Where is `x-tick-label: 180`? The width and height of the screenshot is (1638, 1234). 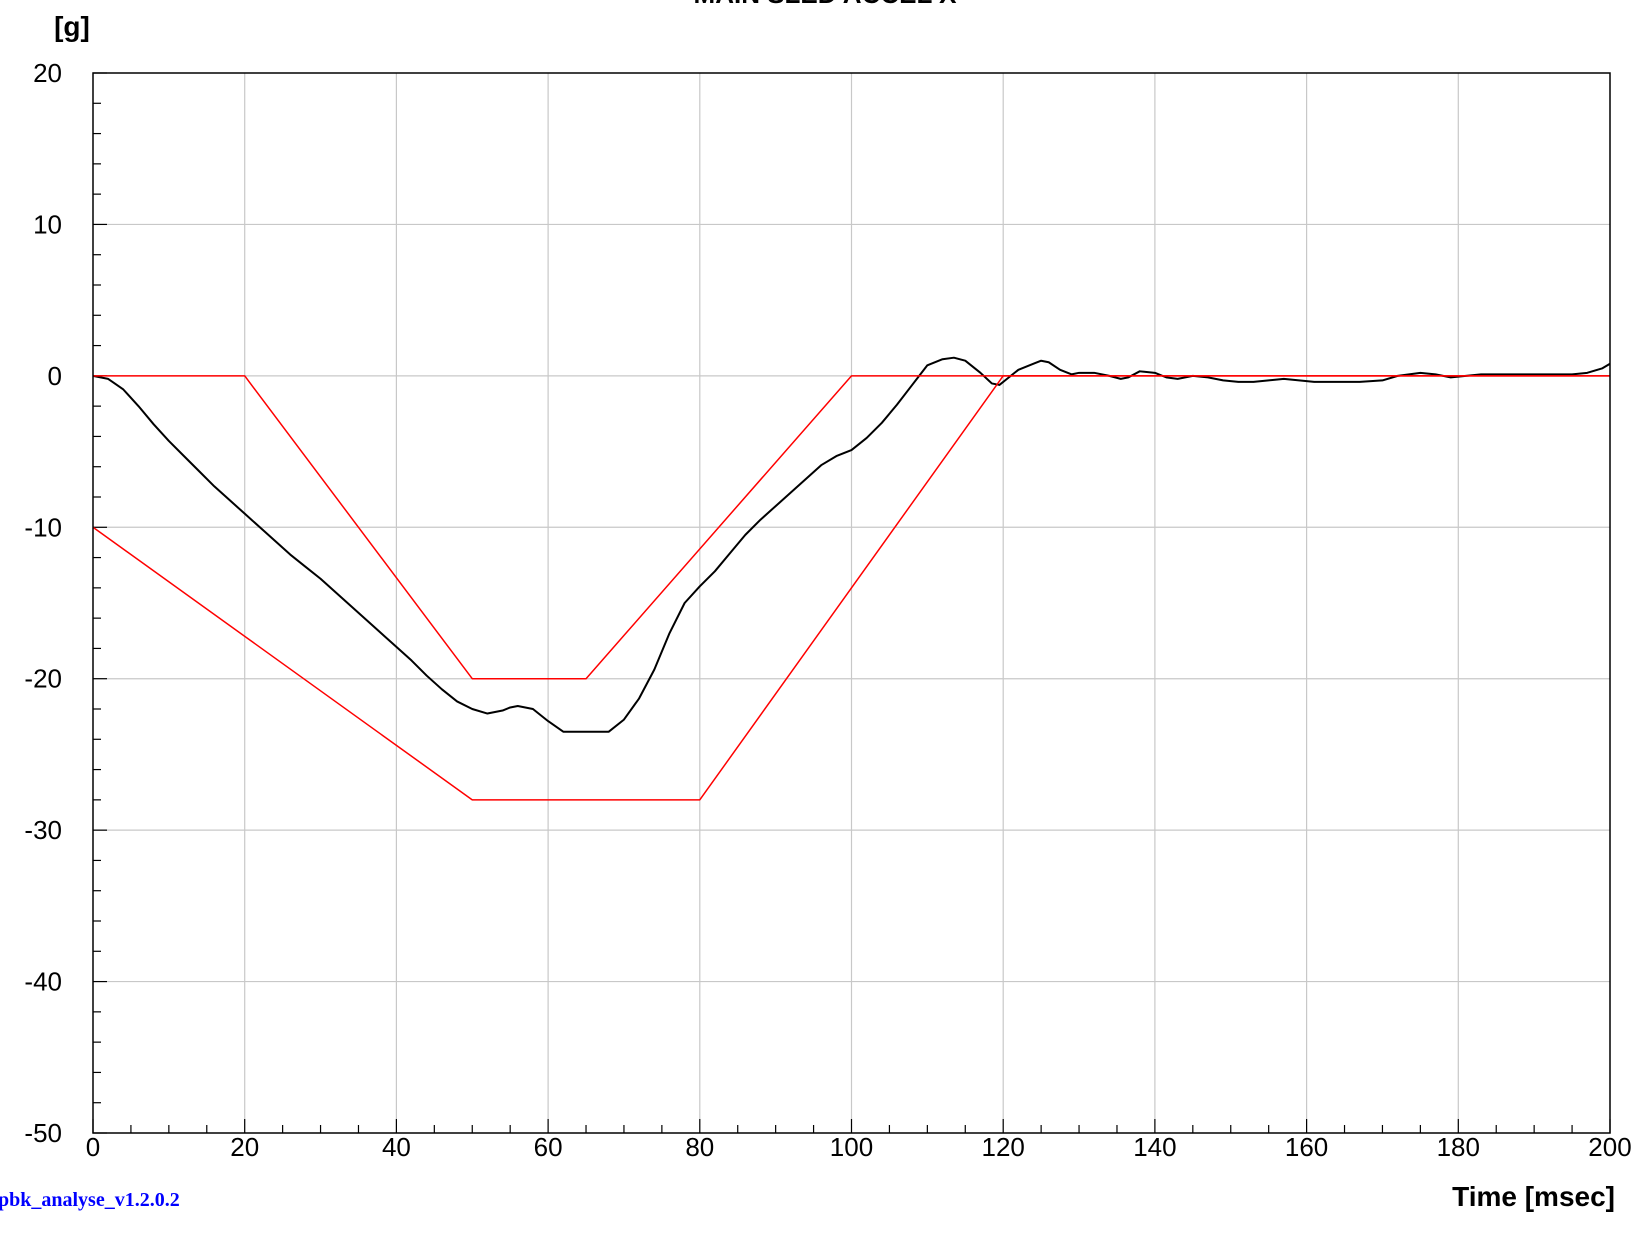 x-tick-label: 180 is located at coordinates (1458, 1147).